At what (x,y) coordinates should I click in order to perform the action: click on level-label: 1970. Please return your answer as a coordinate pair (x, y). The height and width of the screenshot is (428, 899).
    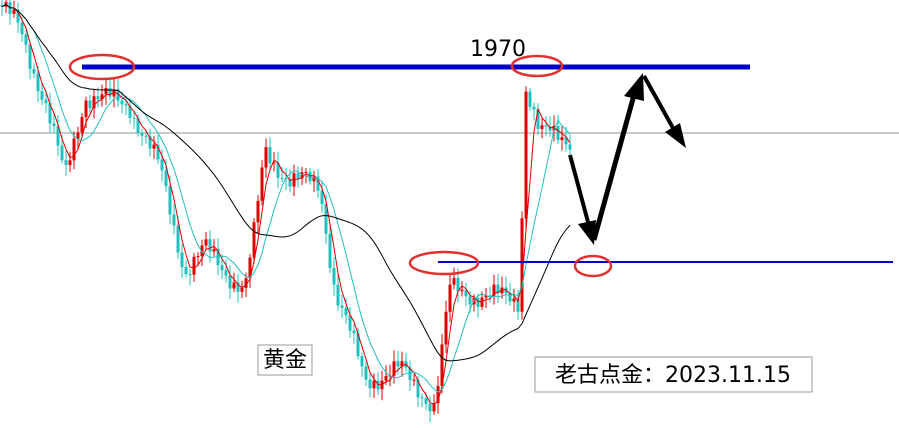
    Looking at the image, I should click on (498, 49).